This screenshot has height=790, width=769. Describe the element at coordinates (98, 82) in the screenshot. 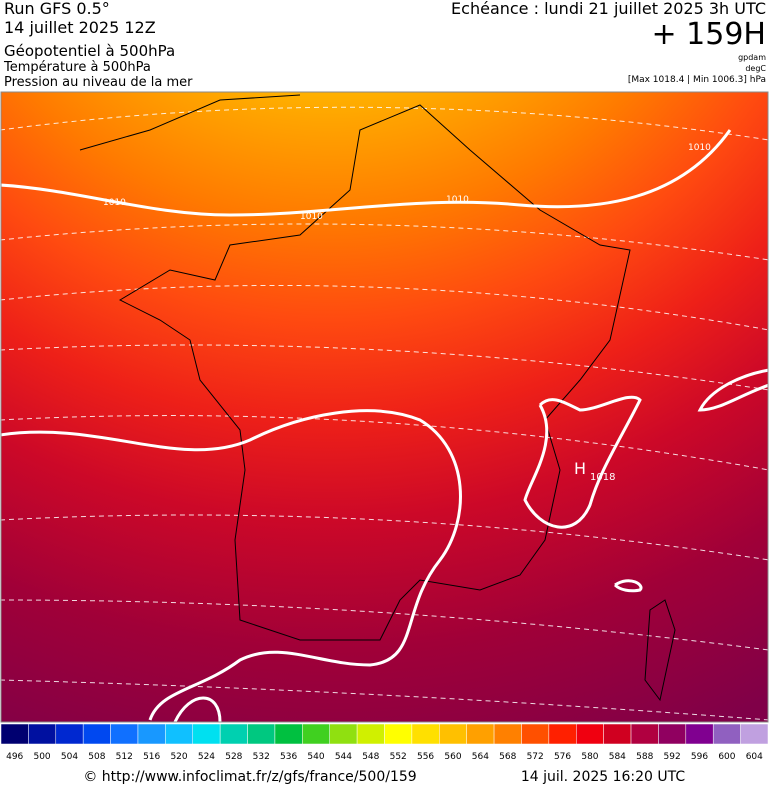

I see `layer-pressure: Pression au niveau de la mer` at that location.